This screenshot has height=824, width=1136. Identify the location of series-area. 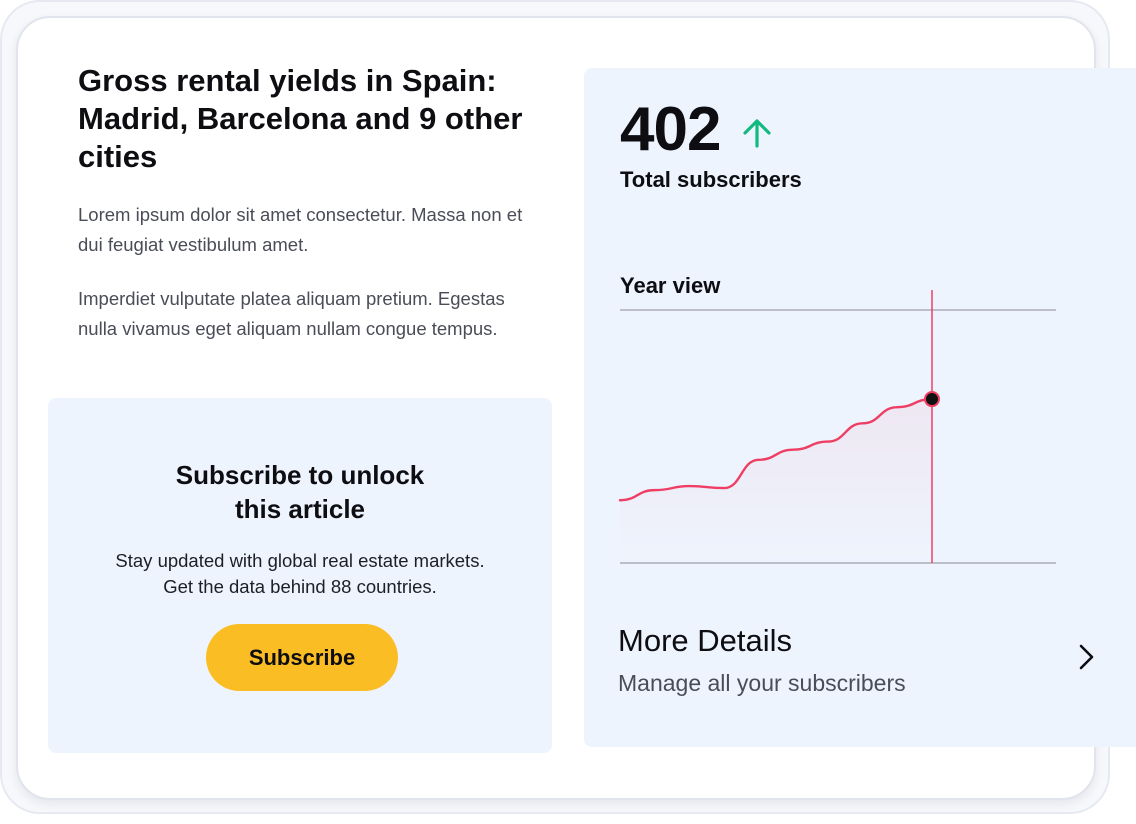
(776, 481).